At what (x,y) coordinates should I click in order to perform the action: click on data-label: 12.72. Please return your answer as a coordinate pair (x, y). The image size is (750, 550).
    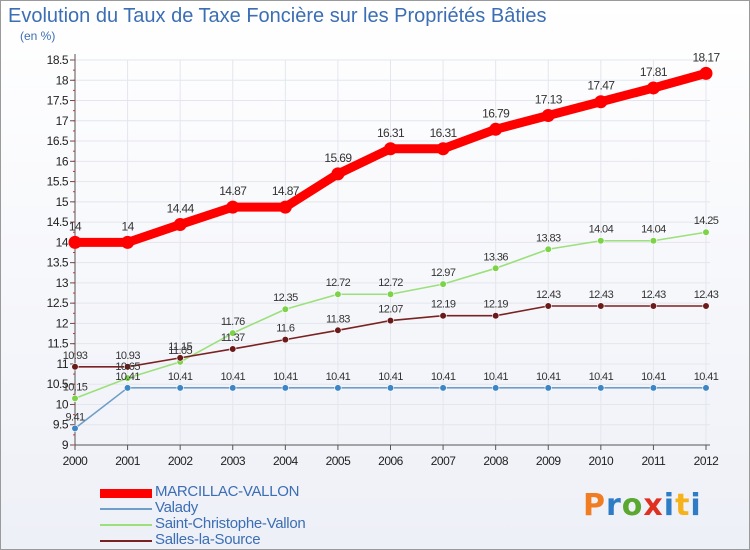
    Looking at the image, I should click on (390, 283).